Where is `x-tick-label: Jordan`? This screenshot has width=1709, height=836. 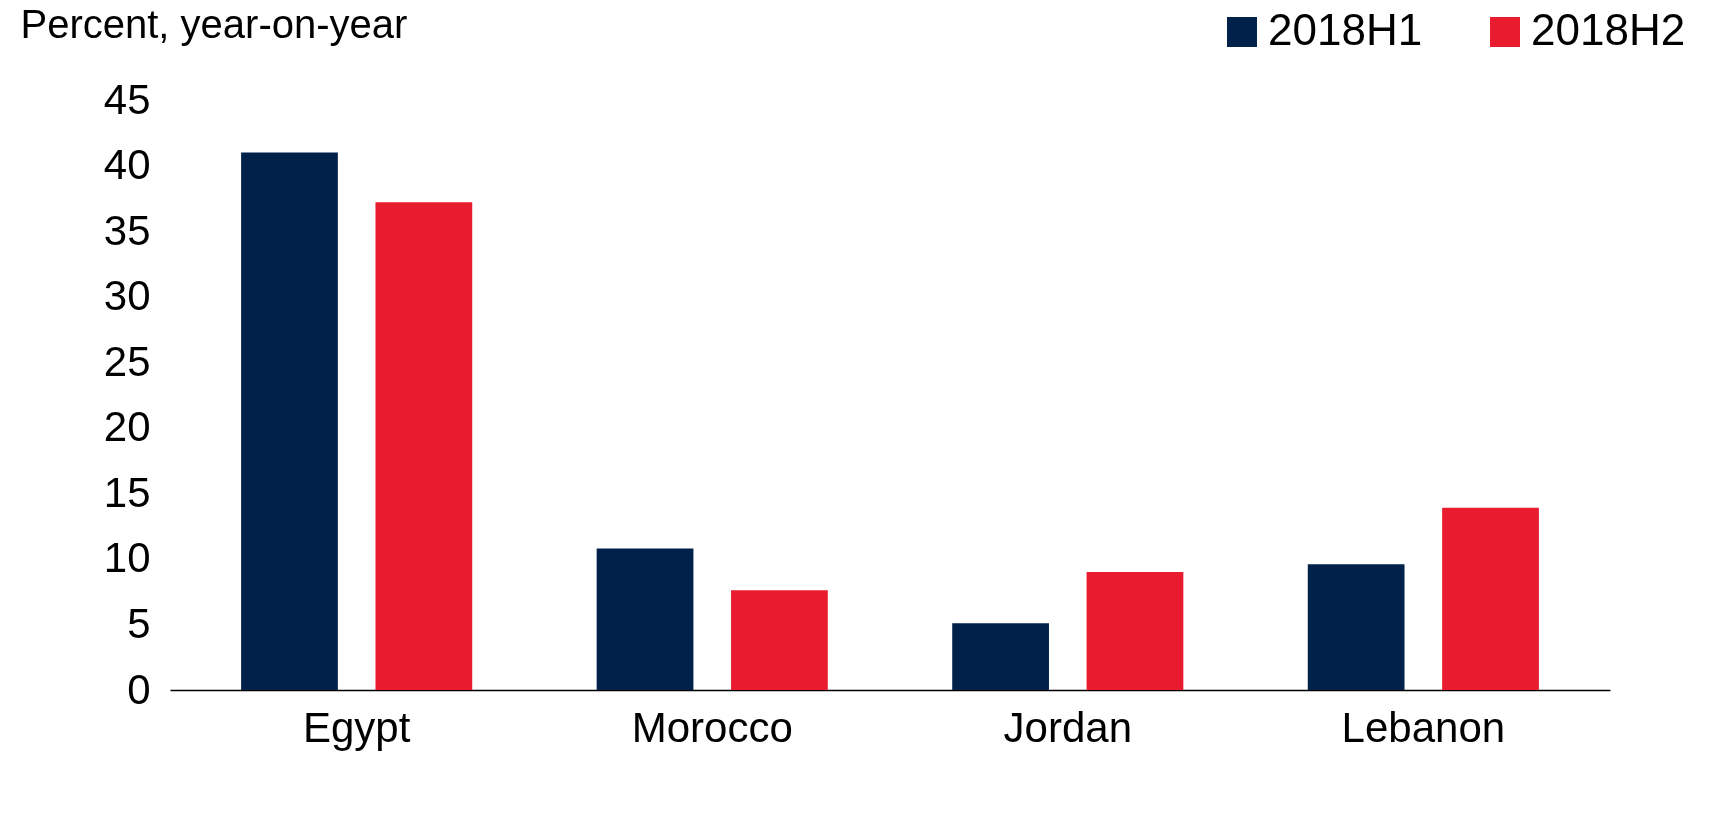 x-tick-label: Jordan is located at coordinates (1067, 727).